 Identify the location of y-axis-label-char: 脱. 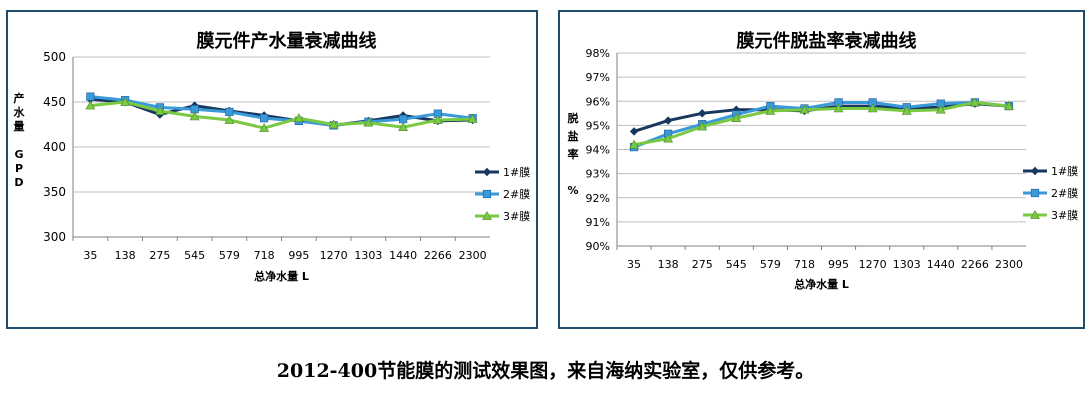
(573, 118).